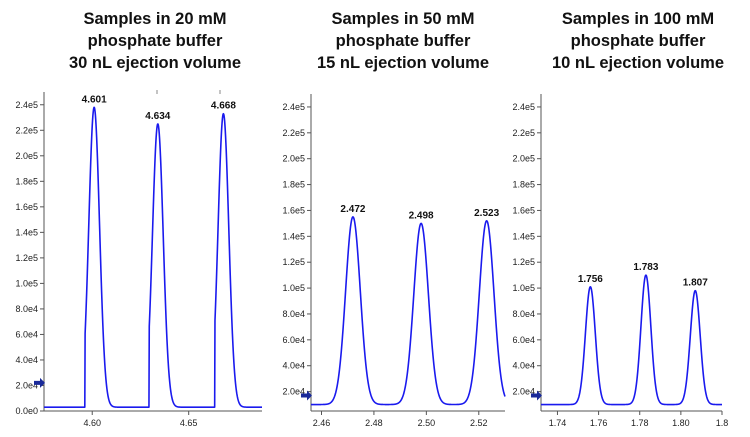  I want to click on x-tick-label: 4.60, so click(92, 423).